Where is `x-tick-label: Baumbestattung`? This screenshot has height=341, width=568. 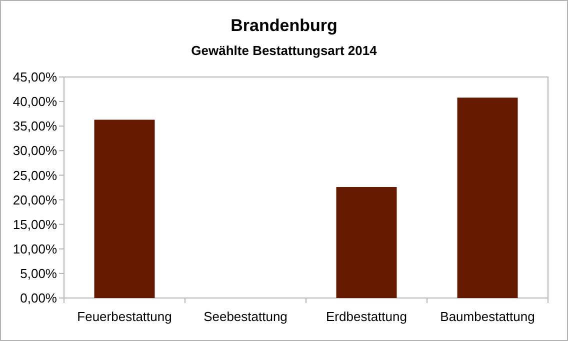
x-tick-label: Baumbestattung is located at coordinates (487, 316).